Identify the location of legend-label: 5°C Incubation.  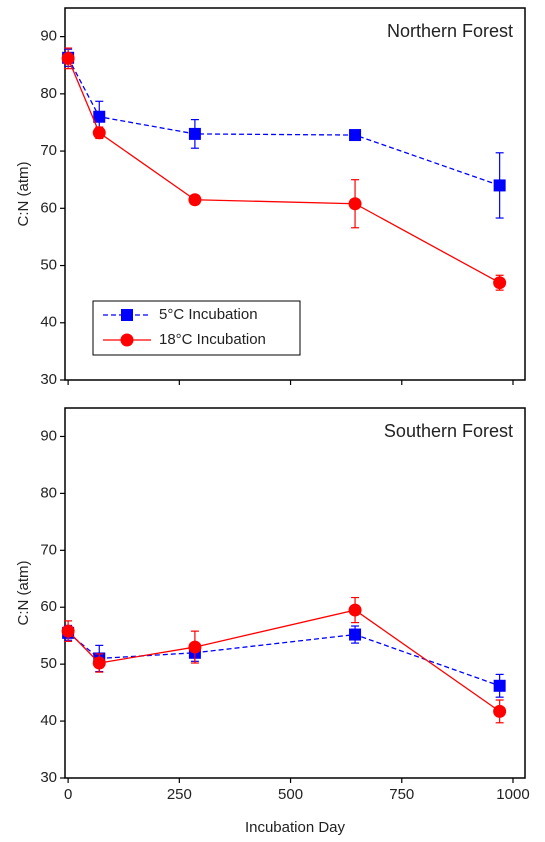
(208, 314).